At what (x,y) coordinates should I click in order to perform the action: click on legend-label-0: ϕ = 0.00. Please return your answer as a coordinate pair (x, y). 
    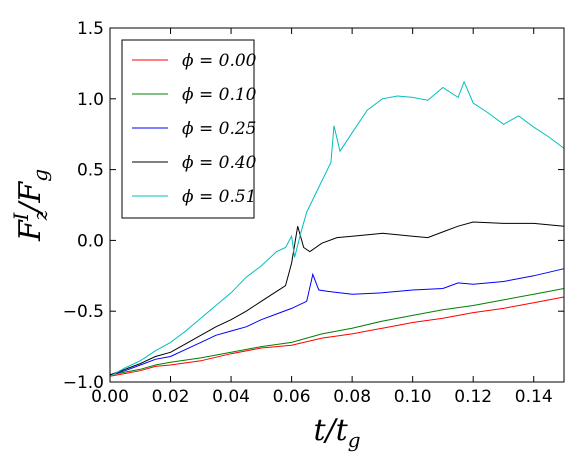
    Looking at the image, I should click on (219, 61).